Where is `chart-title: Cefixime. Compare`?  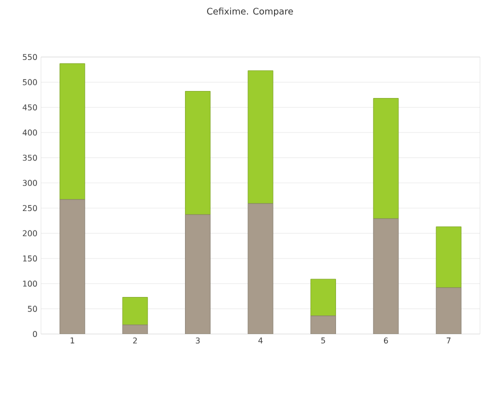 chart-title: Cefixime. Compare is located at coordinates (250, 12).